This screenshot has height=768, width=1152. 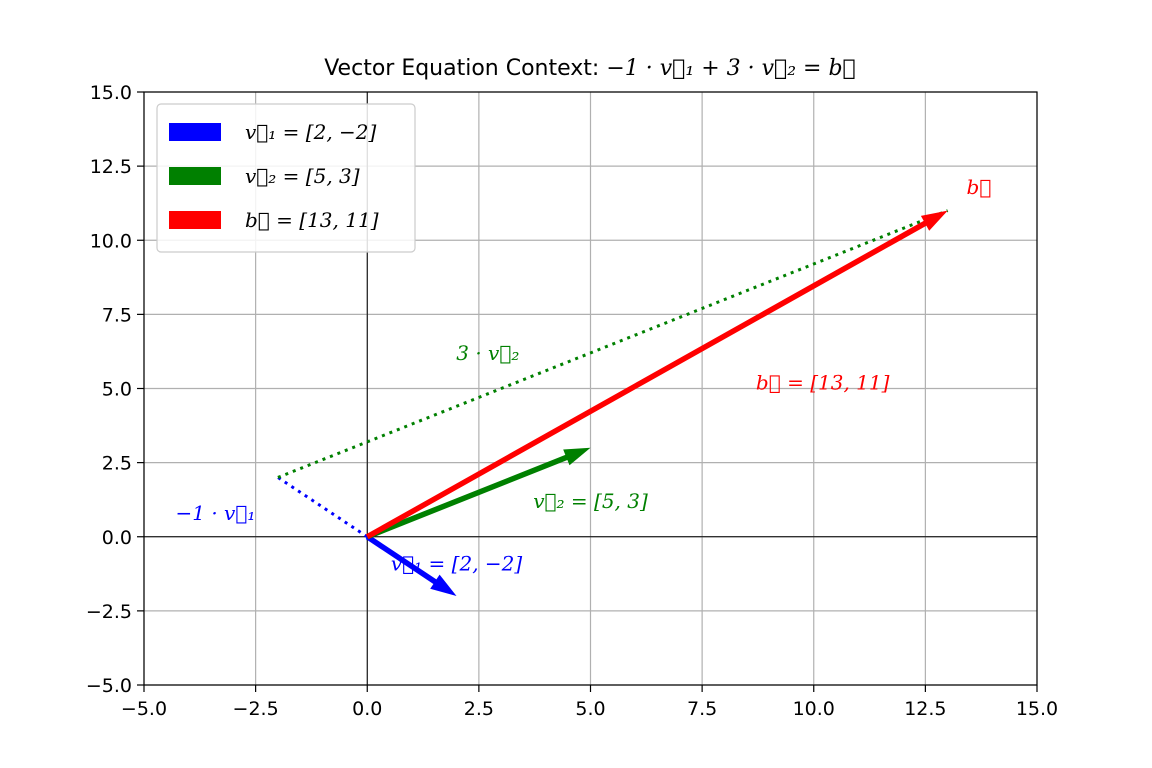 What do you see at coordinates (302, 176) in the screenshot?
I see `legend-label-v2: v⃗₂ = [5, 3]` at bounding box center [302, 176].